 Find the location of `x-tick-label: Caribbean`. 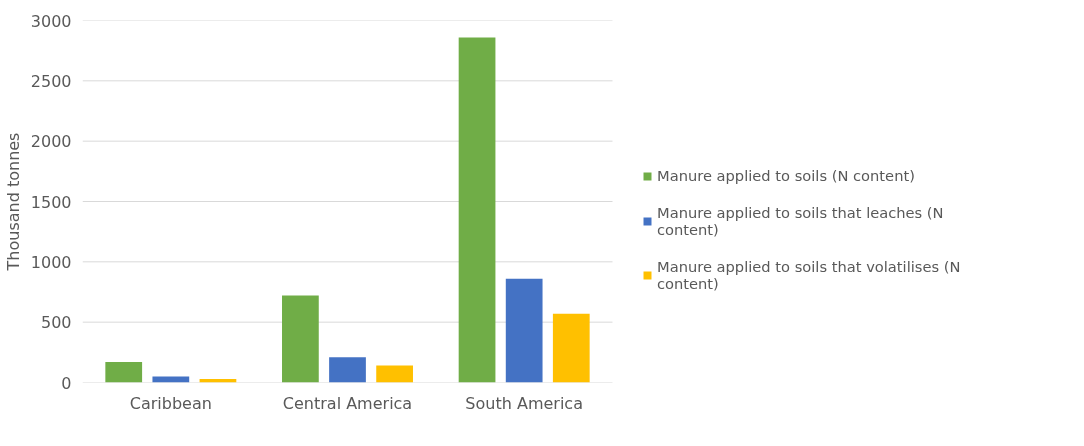

x-tick-label: Caribbean is located at coordinates (170, 403).